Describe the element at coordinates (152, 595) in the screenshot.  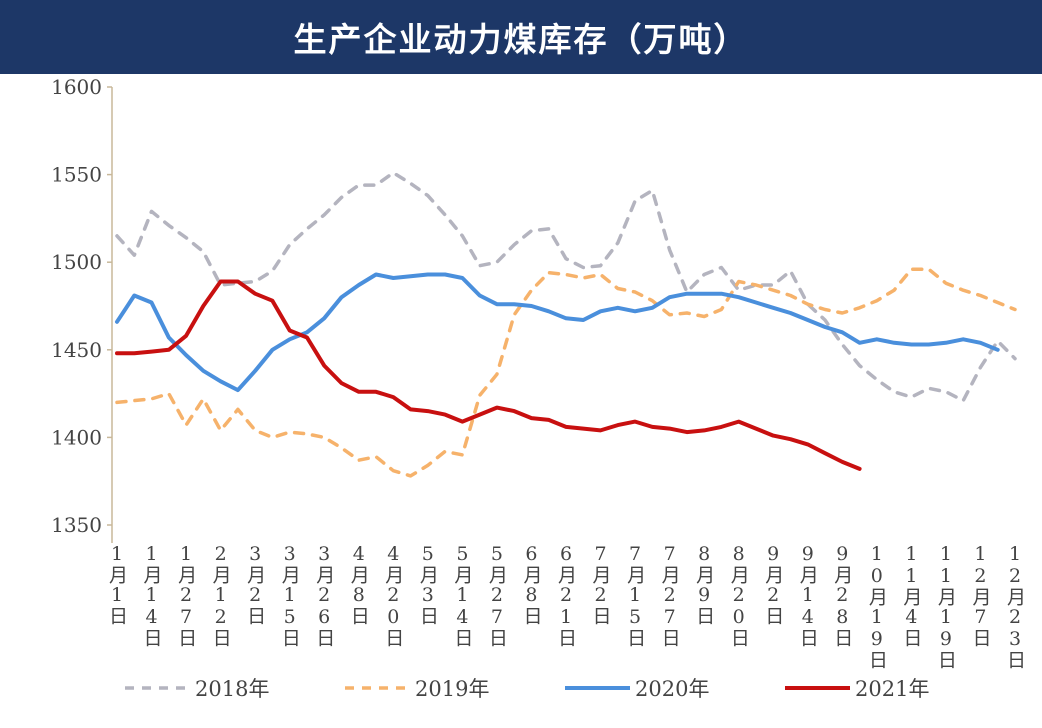
I see `x-tick-label: 1月14日` at that location.